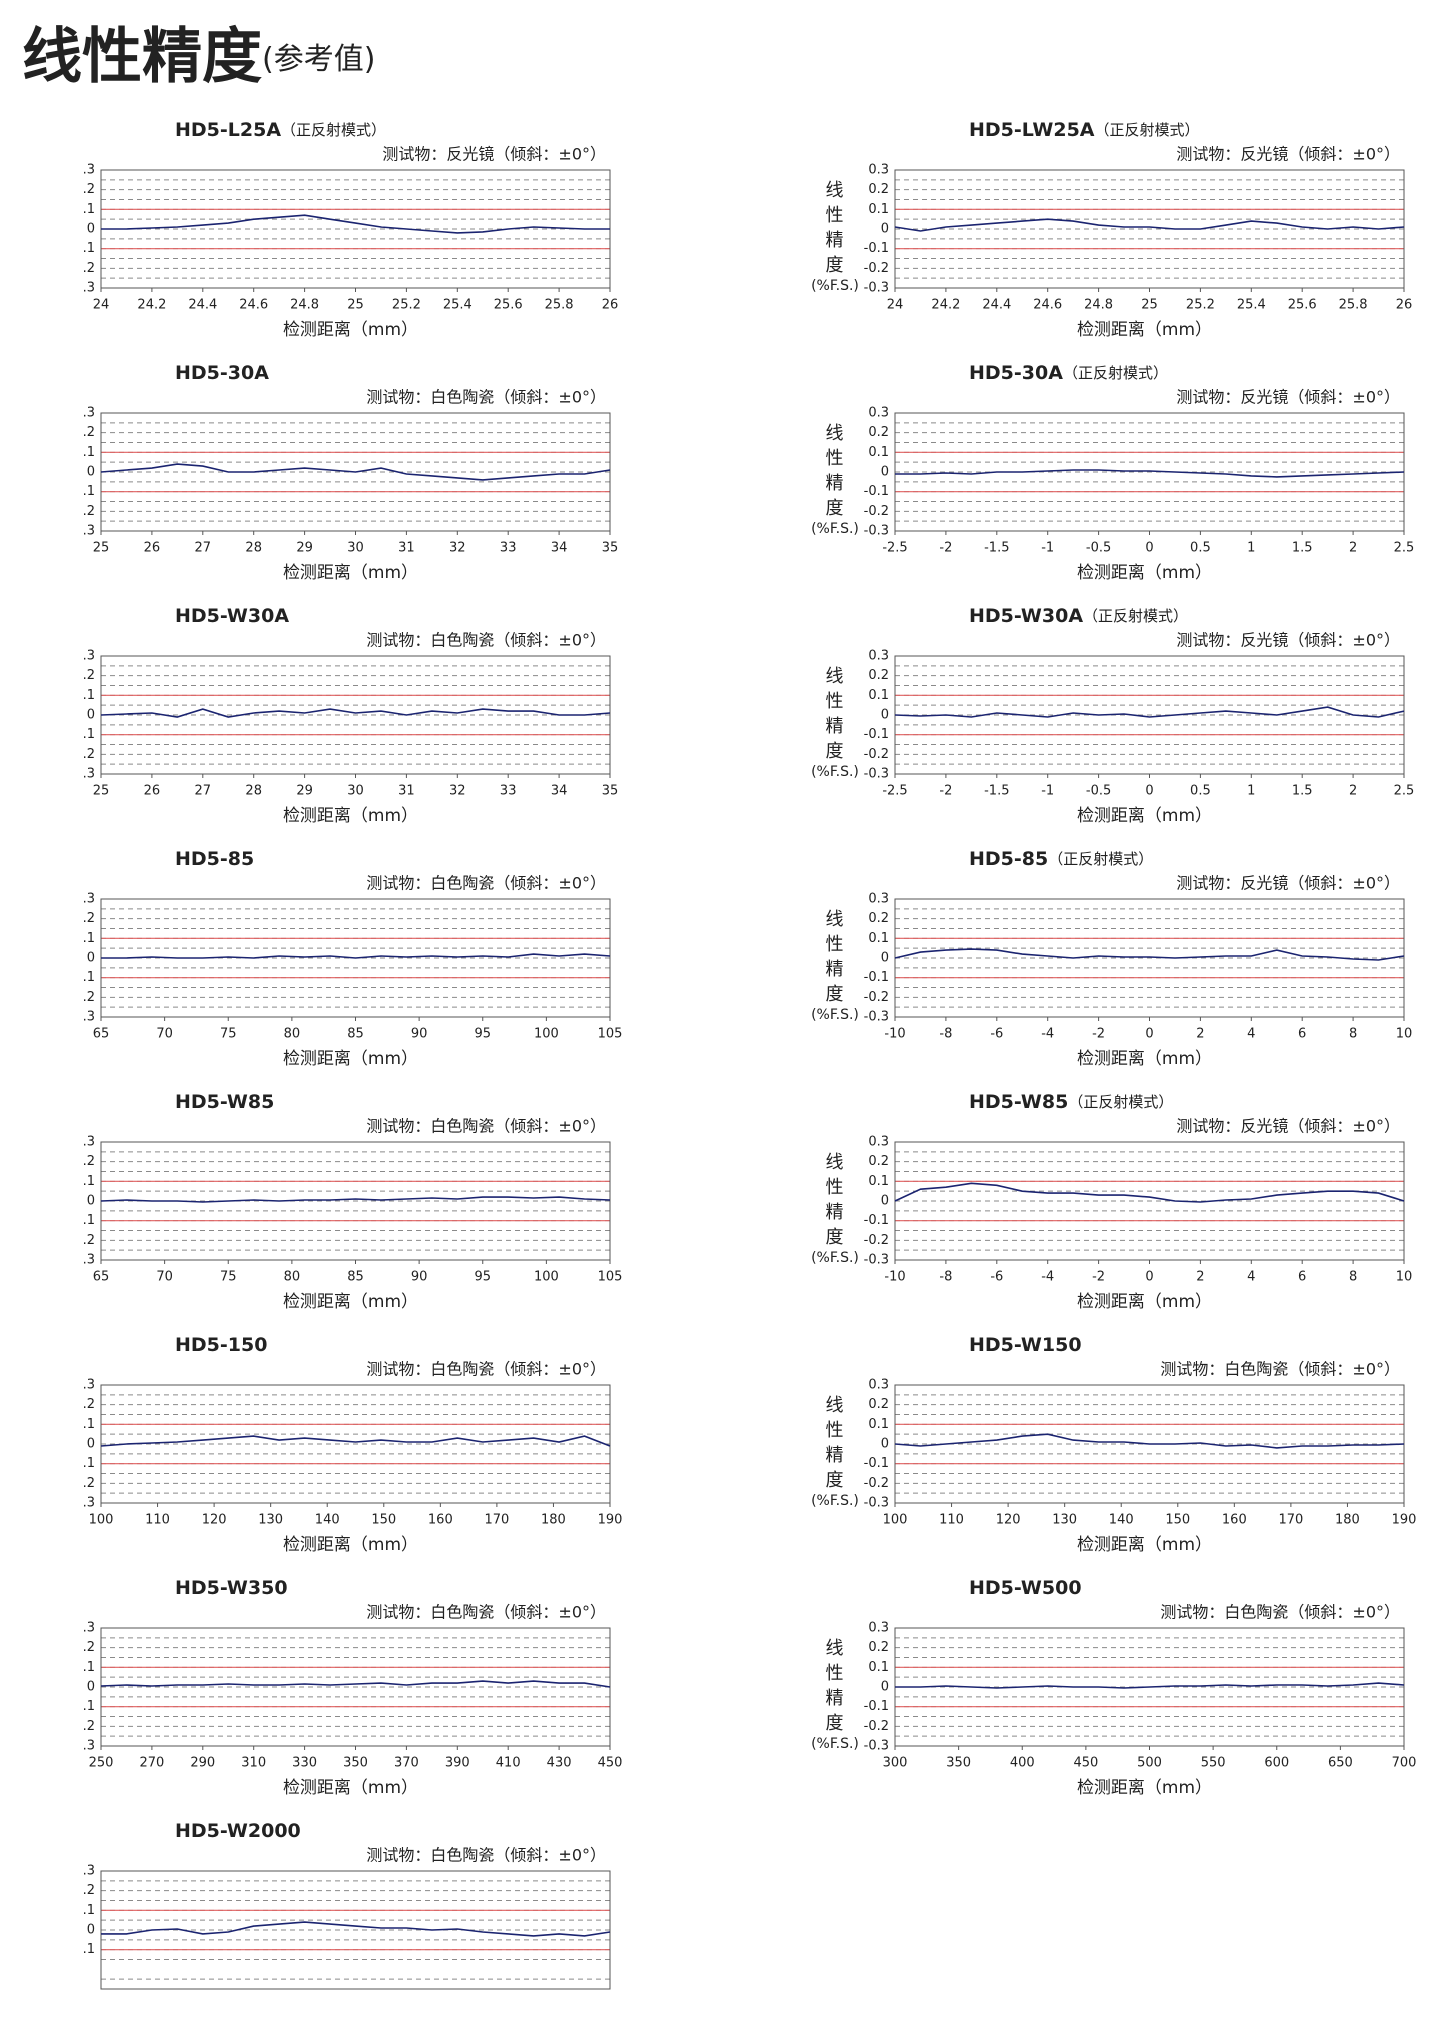 The height and width of the screenshot is (2027, 1440). Describe the element at coordinates (1404, 1277) in the screenshot. I see `x-tick-label: 10` at that location.